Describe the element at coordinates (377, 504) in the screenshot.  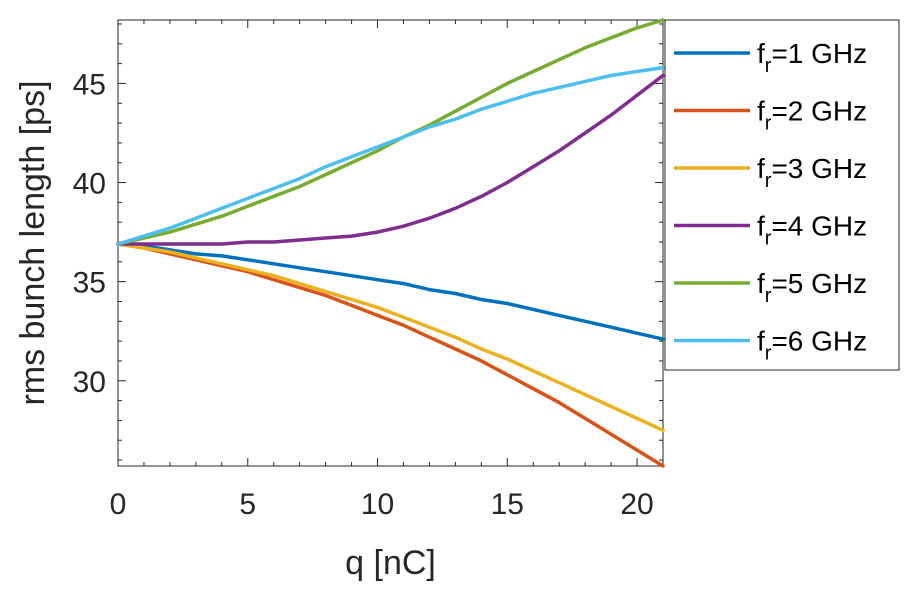
I see `x-tick-label: 10` at that location.